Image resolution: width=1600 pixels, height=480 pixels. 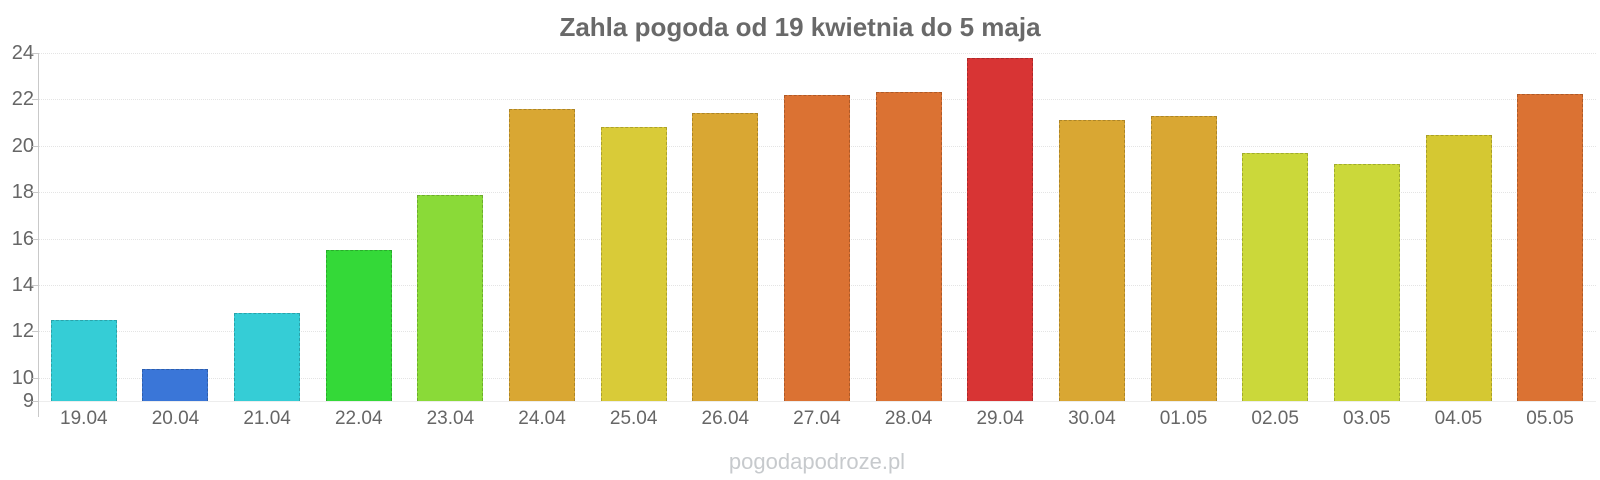 I want to click on gridline, so click(x=817, y=53).